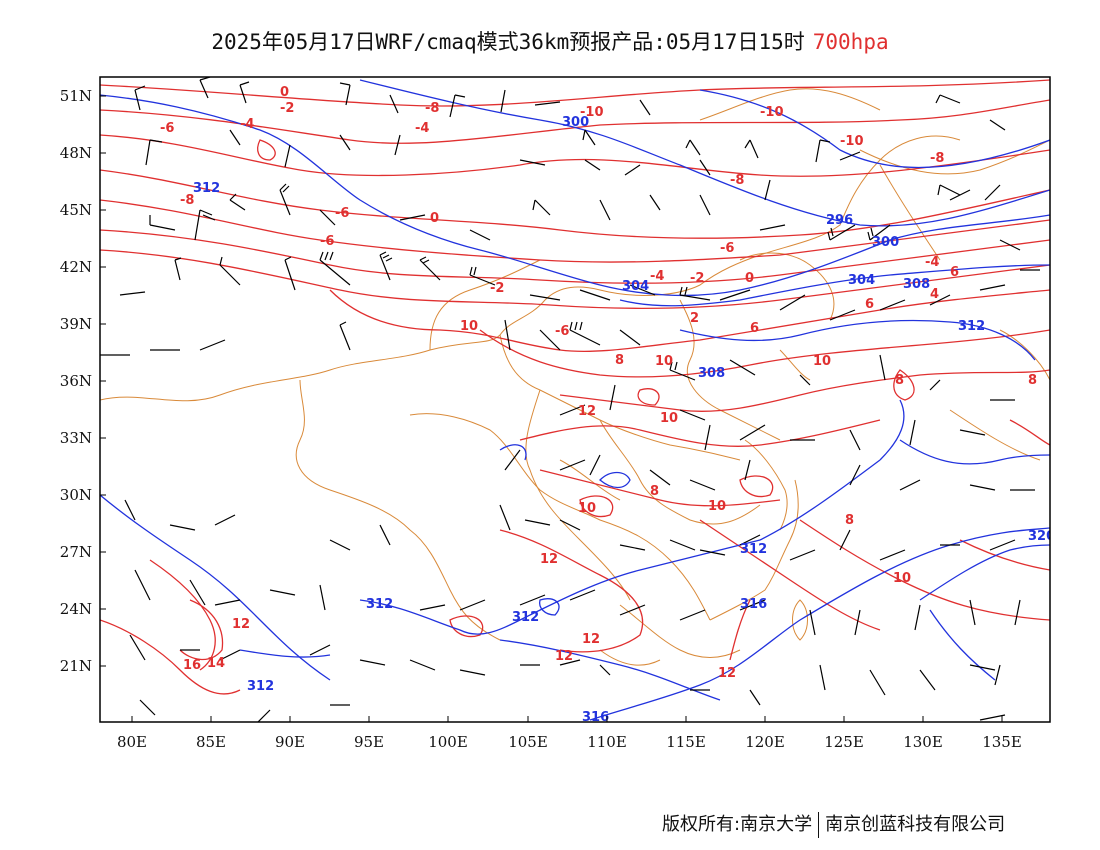 The width and height of the screenshot is (1100, 850). What do you see at coordinates (448, 742) in the screenshot?
I see `lon-tick-label: 100E` at bounding box center [448, 742].